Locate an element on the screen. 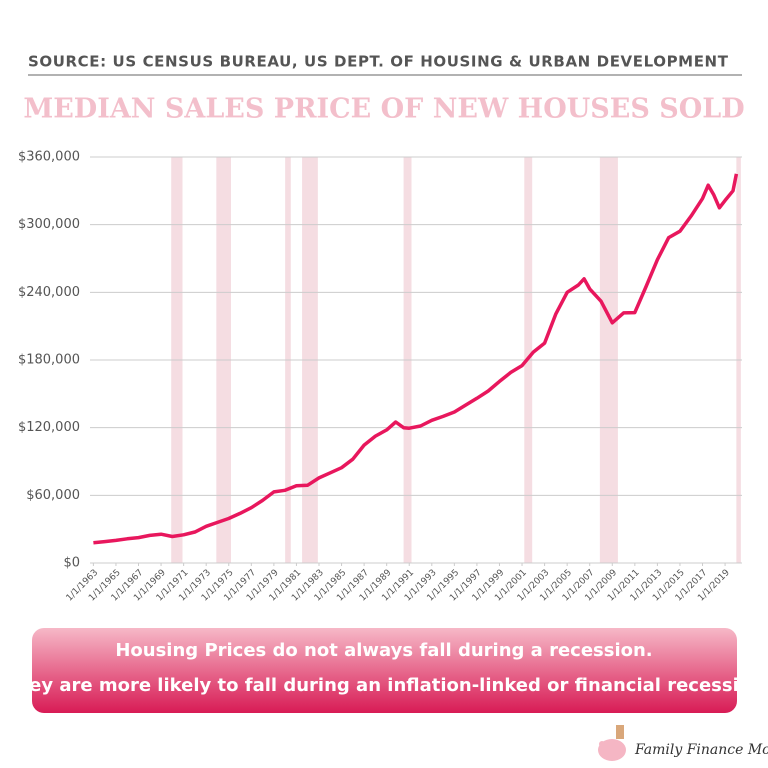 The image size is (768, 768). logo-icon is located at coordinates (612, 743).